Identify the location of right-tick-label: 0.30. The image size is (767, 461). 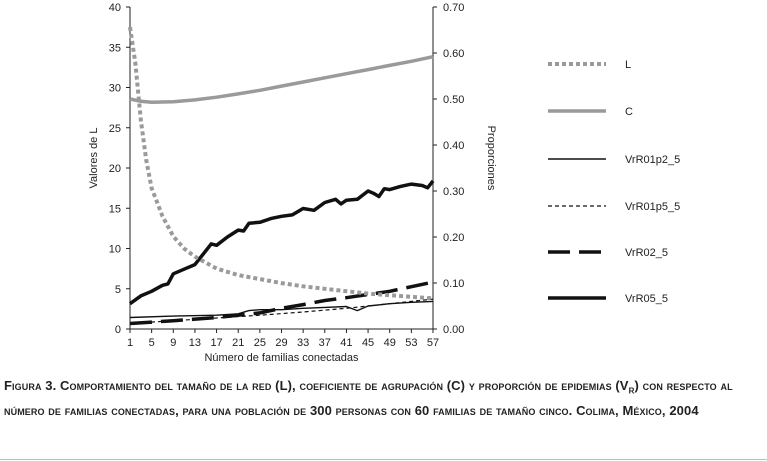
(453, 192).